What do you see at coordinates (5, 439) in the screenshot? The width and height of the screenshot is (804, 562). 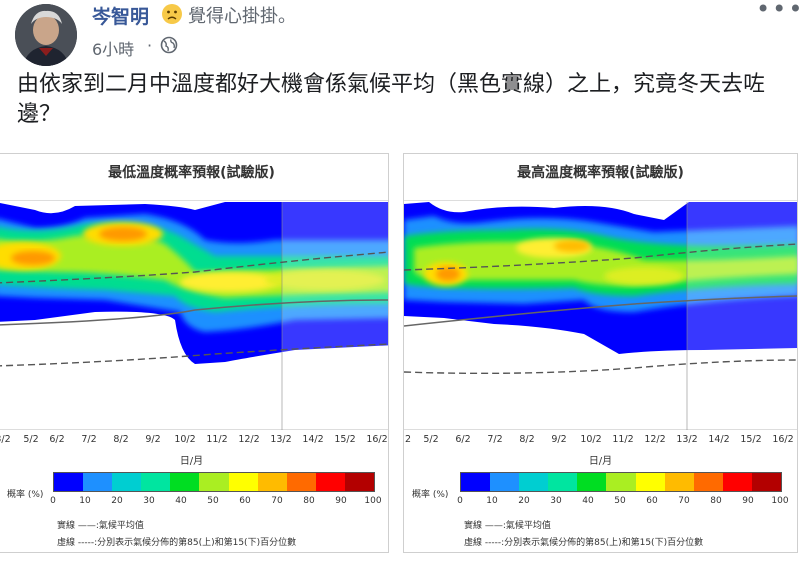 I see `x-tick: 3/2` at bounding box center [5, 439].